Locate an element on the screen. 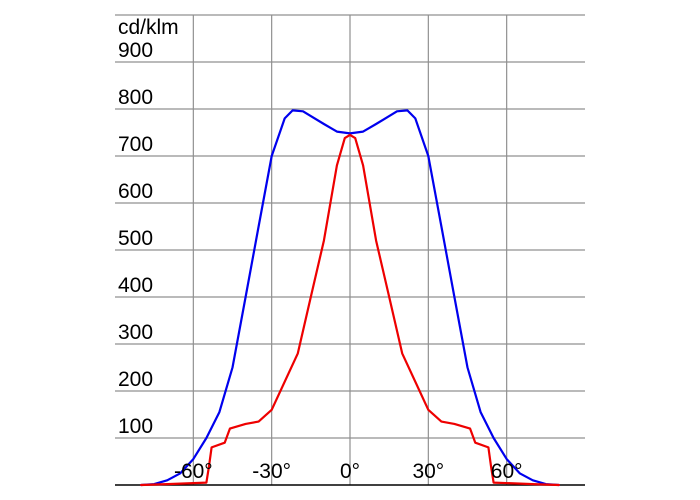 The height and width of the screenshot is (500, 700). y-tick-label: 800 is located at coordinates (135, 97).